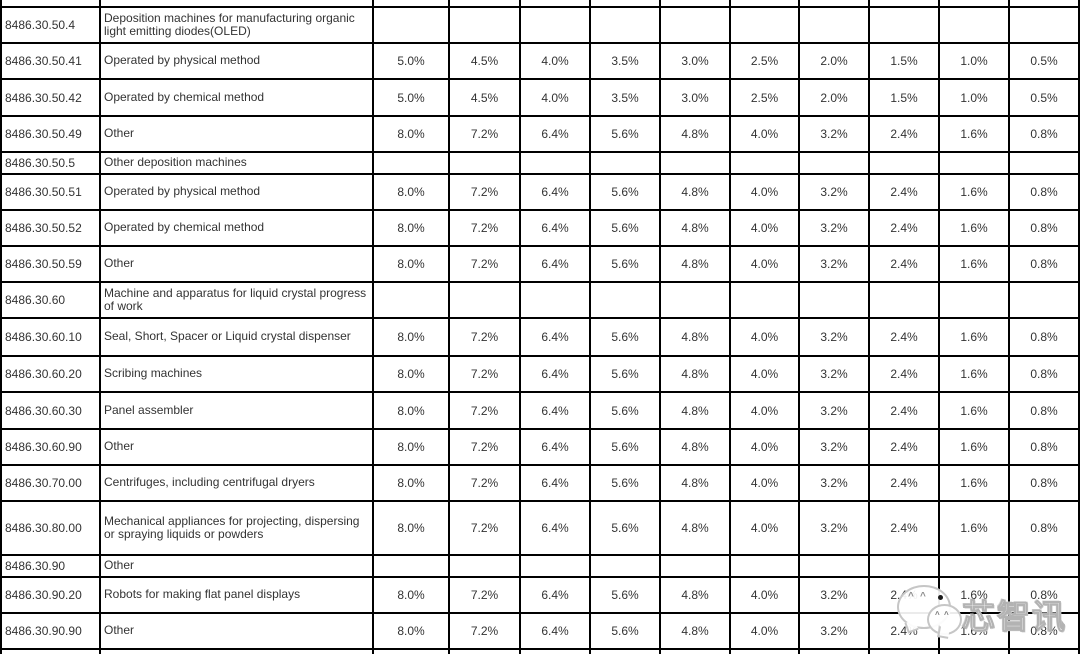  I want to click on hs-code-cell: 8486.30.90.90, so click(50, 631).